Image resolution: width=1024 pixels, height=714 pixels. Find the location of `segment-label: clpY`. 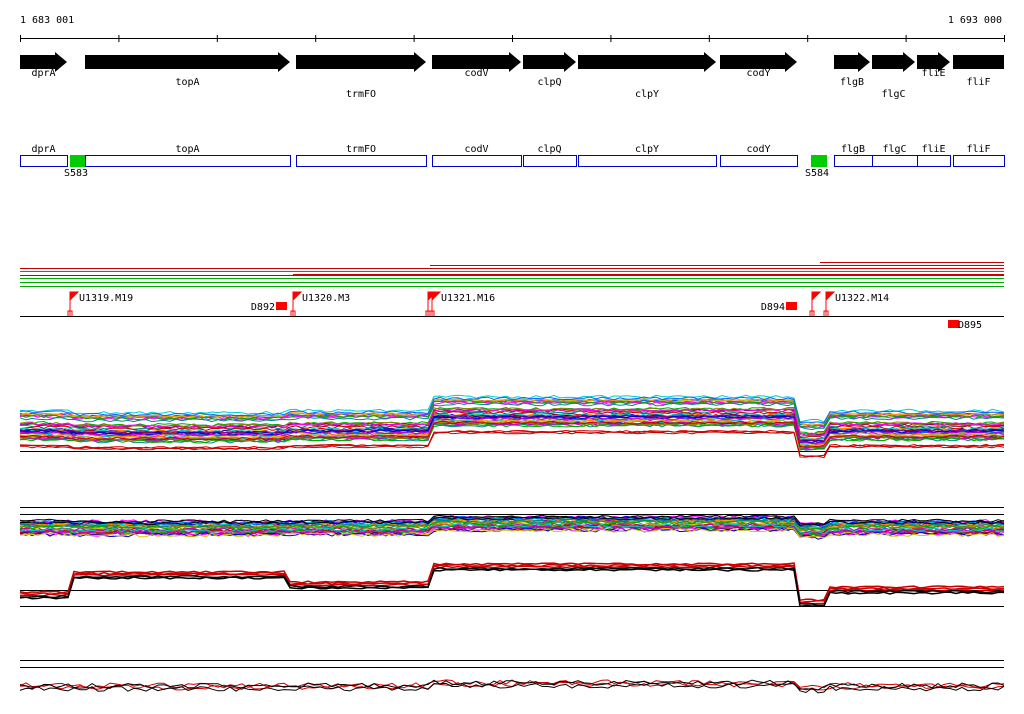

segment-label: clpY is located at coordinates (647, 149).